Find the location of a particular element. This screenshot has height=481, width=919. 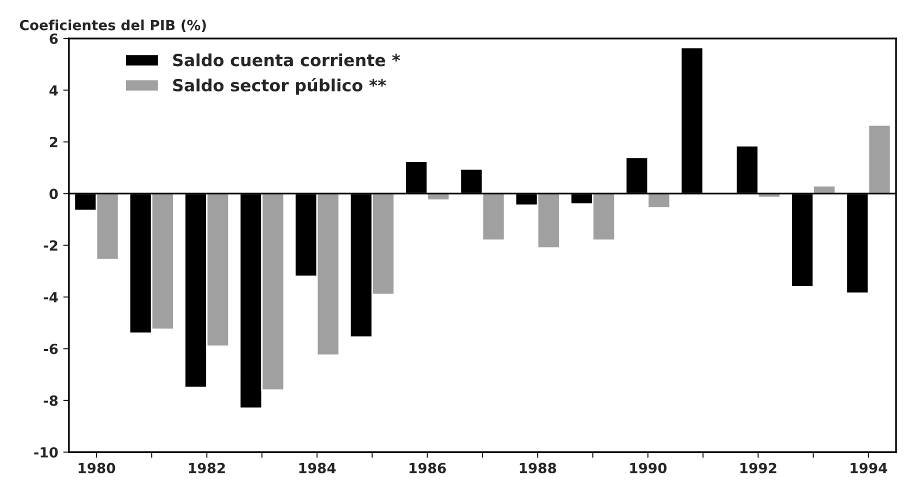

y-tick-label: -8 is located at coordinates (51, 400).